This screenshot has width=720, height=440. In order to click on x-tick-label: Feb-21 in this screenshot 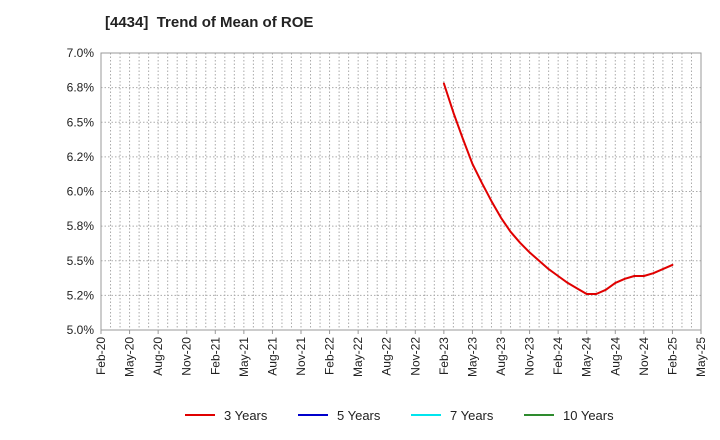, I will do `click(215, 356)`.